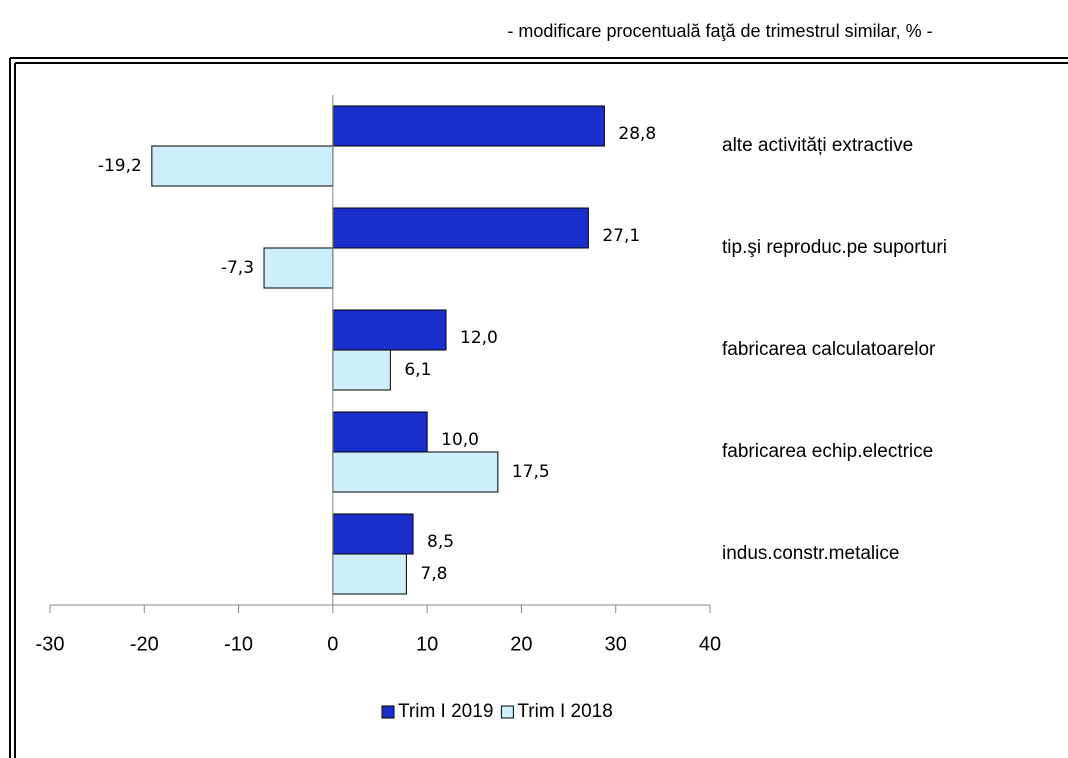  What do you see at coordinates (616, 644) in the screenshot?
I see `x-tick-label: 30` at bounding box center [616, 644].